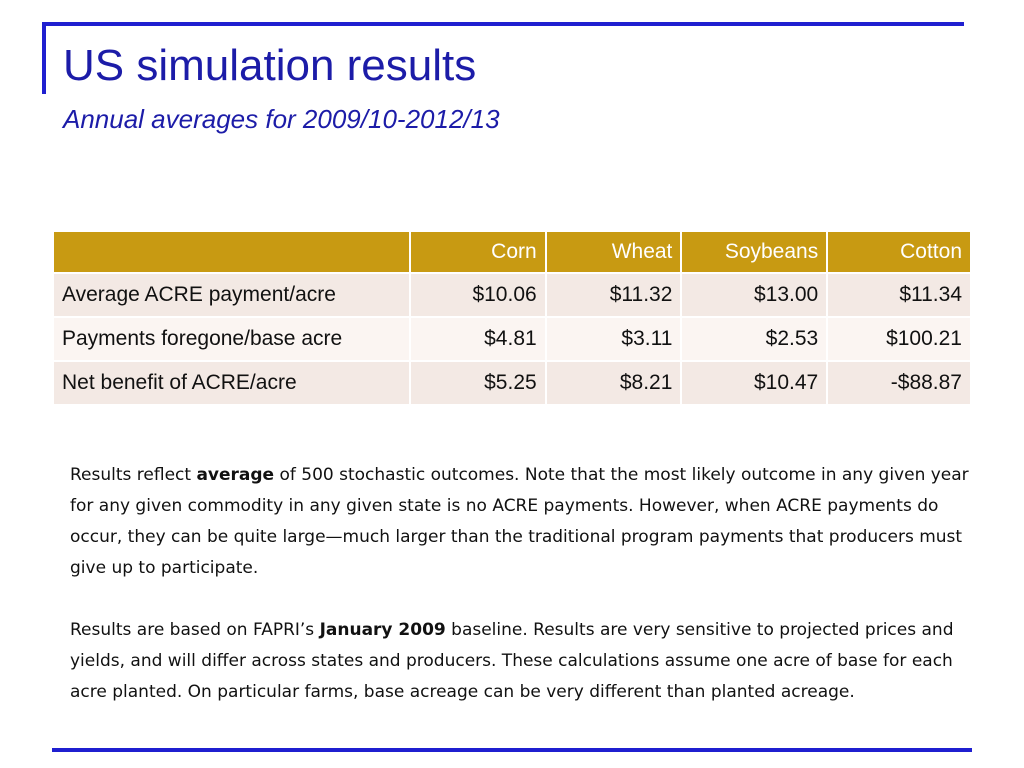 This screenshot has width=1024, height=768. I want to click on header-wheat: Wheat, so click(613, 252).